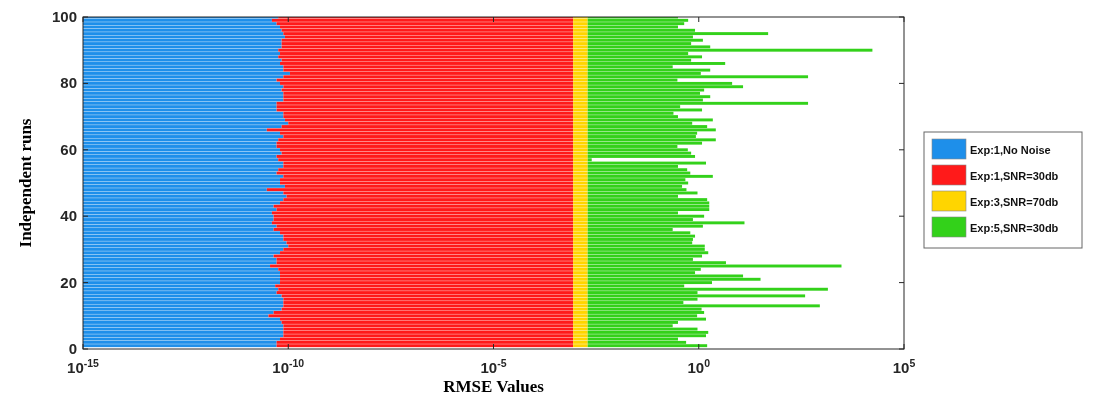 The height and width of the screenshot is (406, 1097). Describe the element at coordinates (68, 149) in the screenshot. I see `y-tick-label: 60` at that location.